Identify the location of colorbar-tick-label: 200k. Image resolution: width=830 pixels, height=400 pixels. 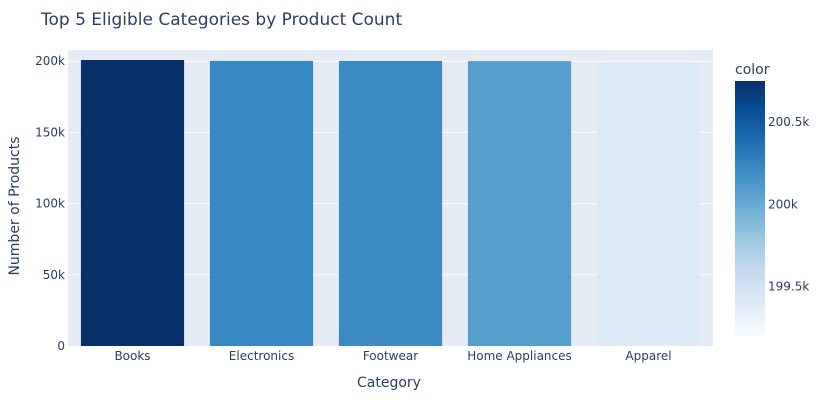
(783, 204).